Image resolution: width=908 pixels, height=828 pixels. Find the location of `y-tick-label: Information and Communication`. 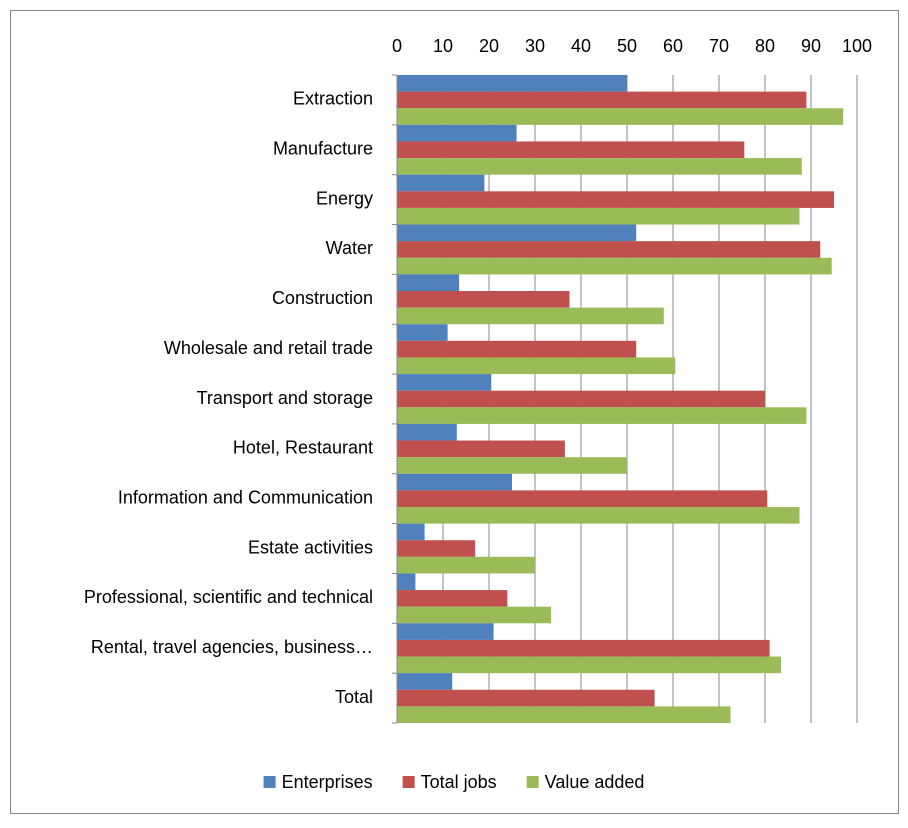

y-tick-label: Information and Communication is located at coordinates (245, 497).